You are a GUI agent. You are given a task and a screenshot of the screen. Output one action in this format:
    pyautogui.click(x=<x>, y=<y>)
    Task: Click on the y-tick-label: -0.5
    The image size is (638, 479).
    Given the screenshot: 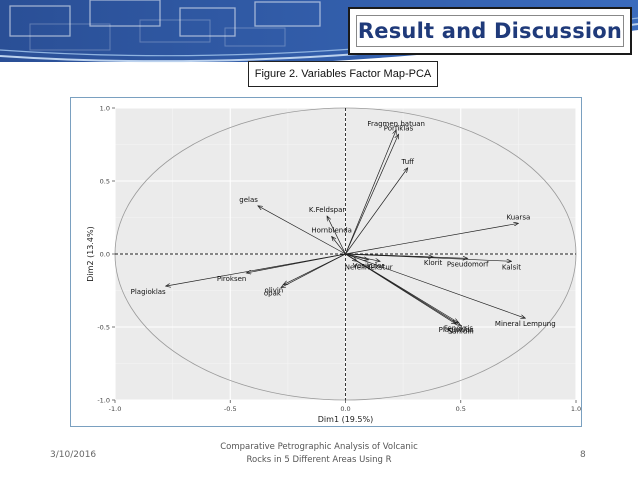 What is the action you would take?
    pyautogui.click(x=103, y=328)
    